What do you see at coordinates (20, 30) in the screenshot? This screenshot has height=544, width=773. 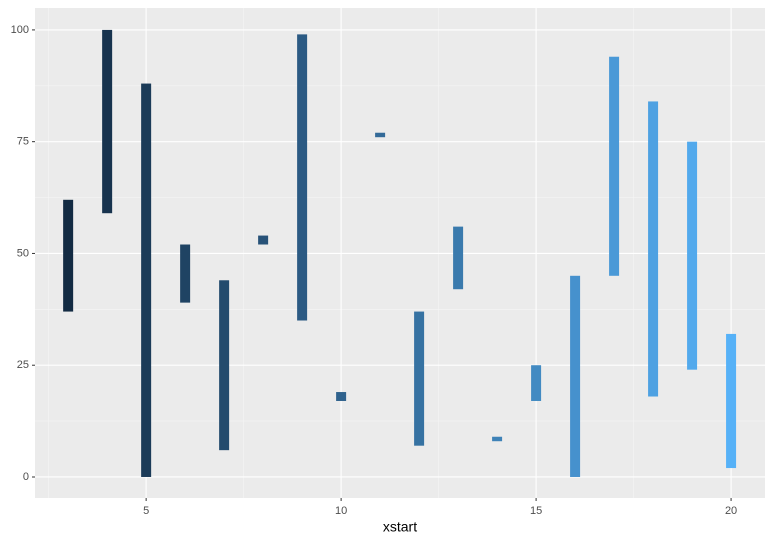 I see `y-tick-label: 100` at bounding box center [20, 30].